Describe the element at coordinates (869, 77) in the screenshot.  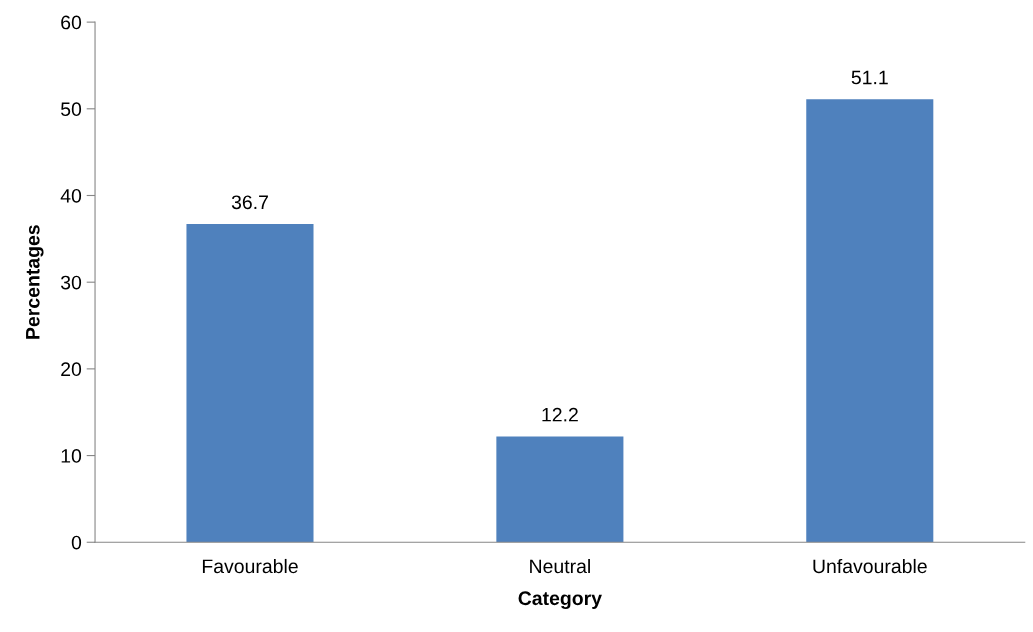
I see `data-label: 51.1` at that location.